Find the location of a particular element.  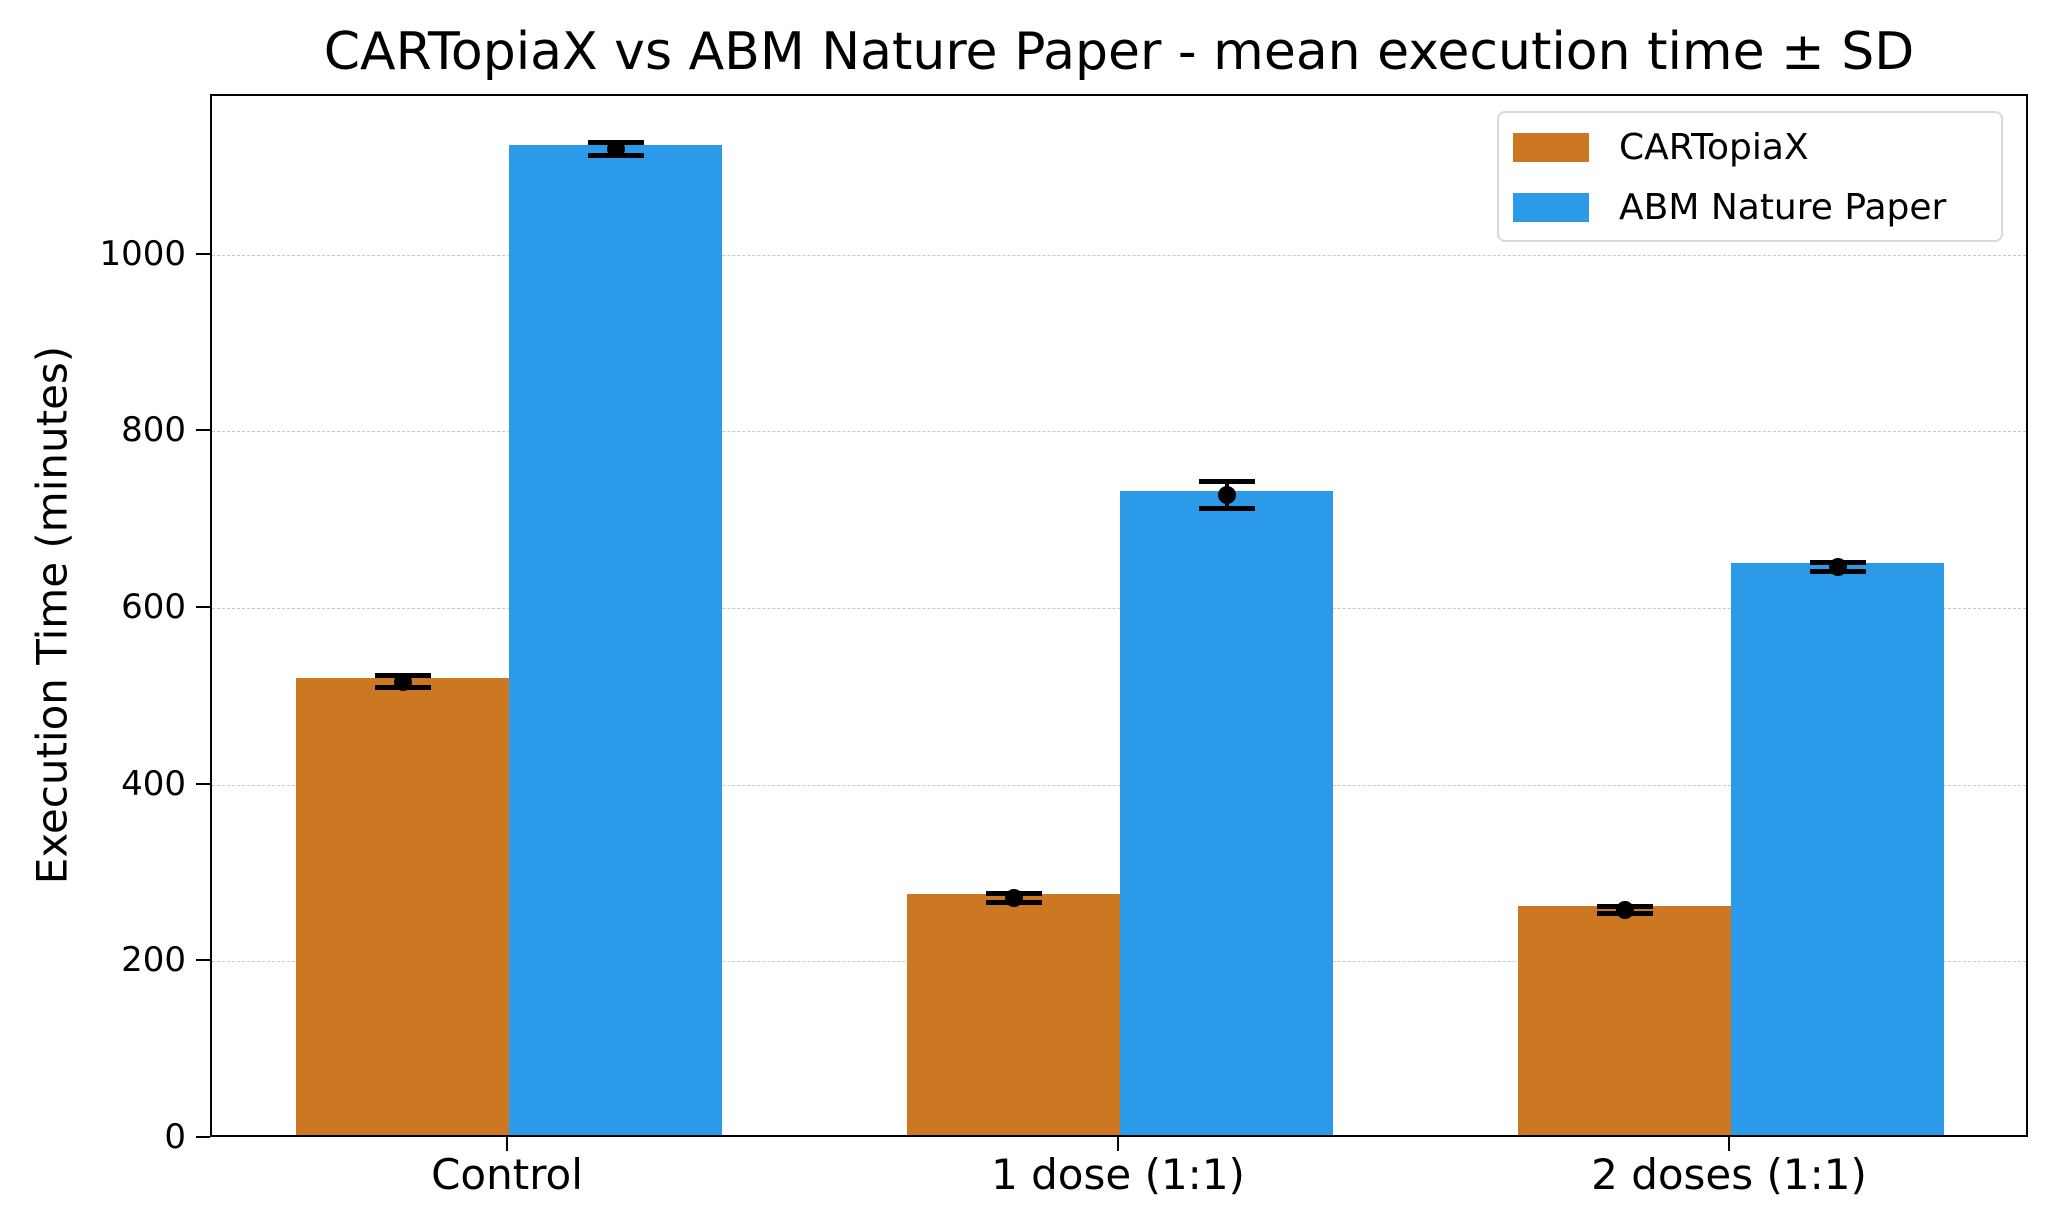

x-tick-label: 1 dose (1:1) is located at coordinates (1118, 1174).